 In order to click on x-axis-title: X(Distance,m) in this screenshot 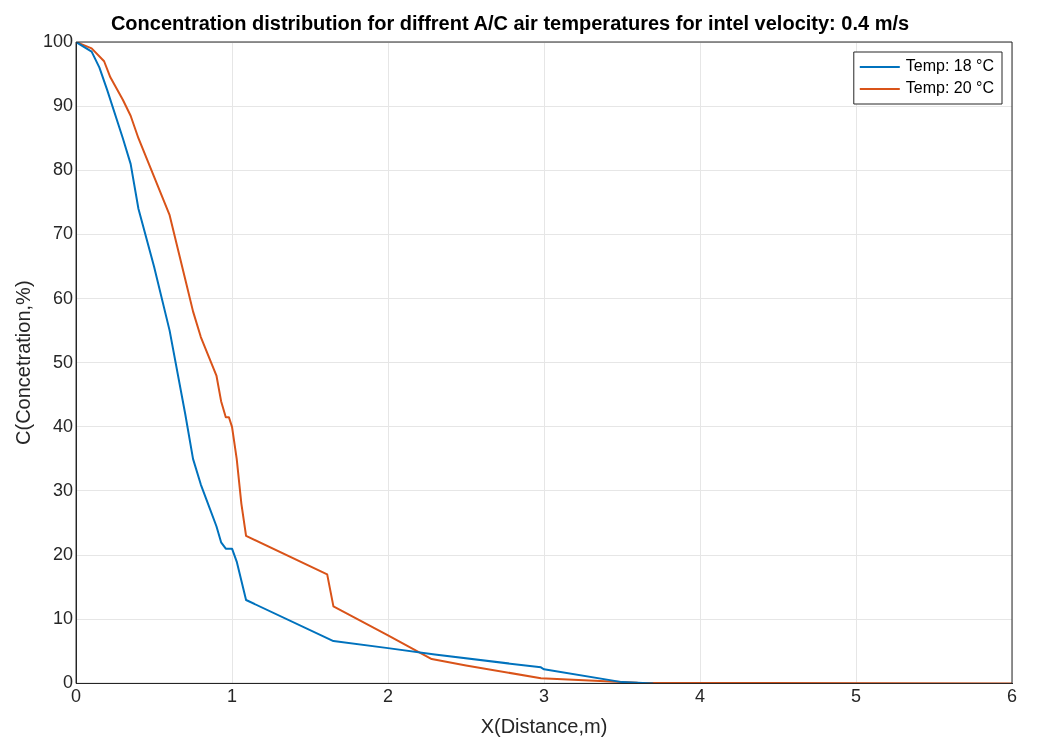, I will do `click(544, 725)`.